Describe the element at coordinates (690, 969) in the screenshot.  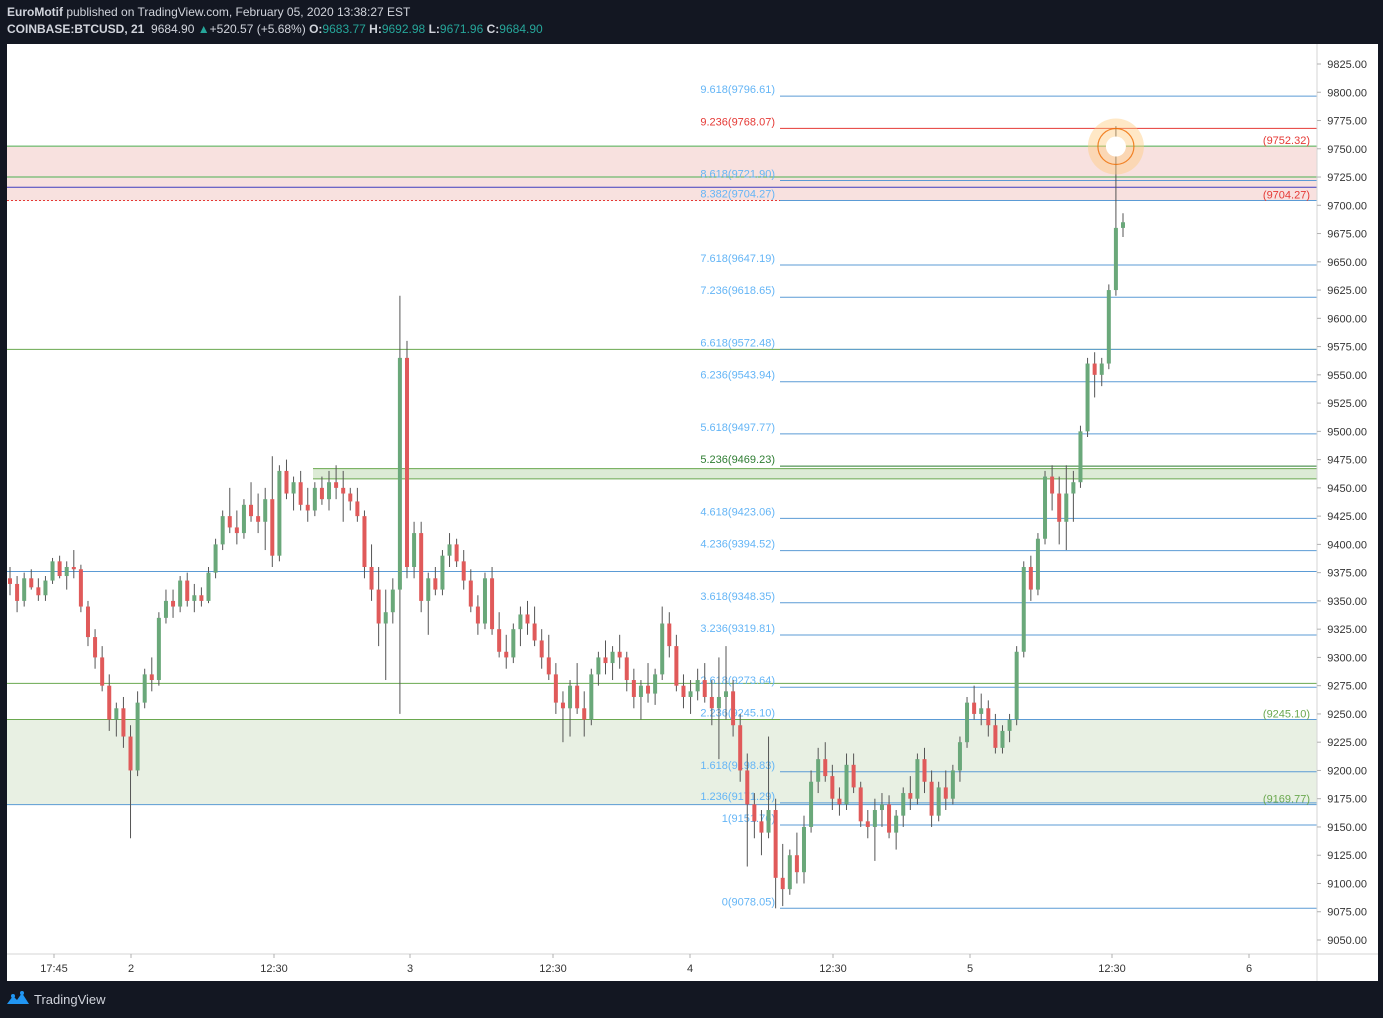
I see `time-tick-5: 4` at that location.